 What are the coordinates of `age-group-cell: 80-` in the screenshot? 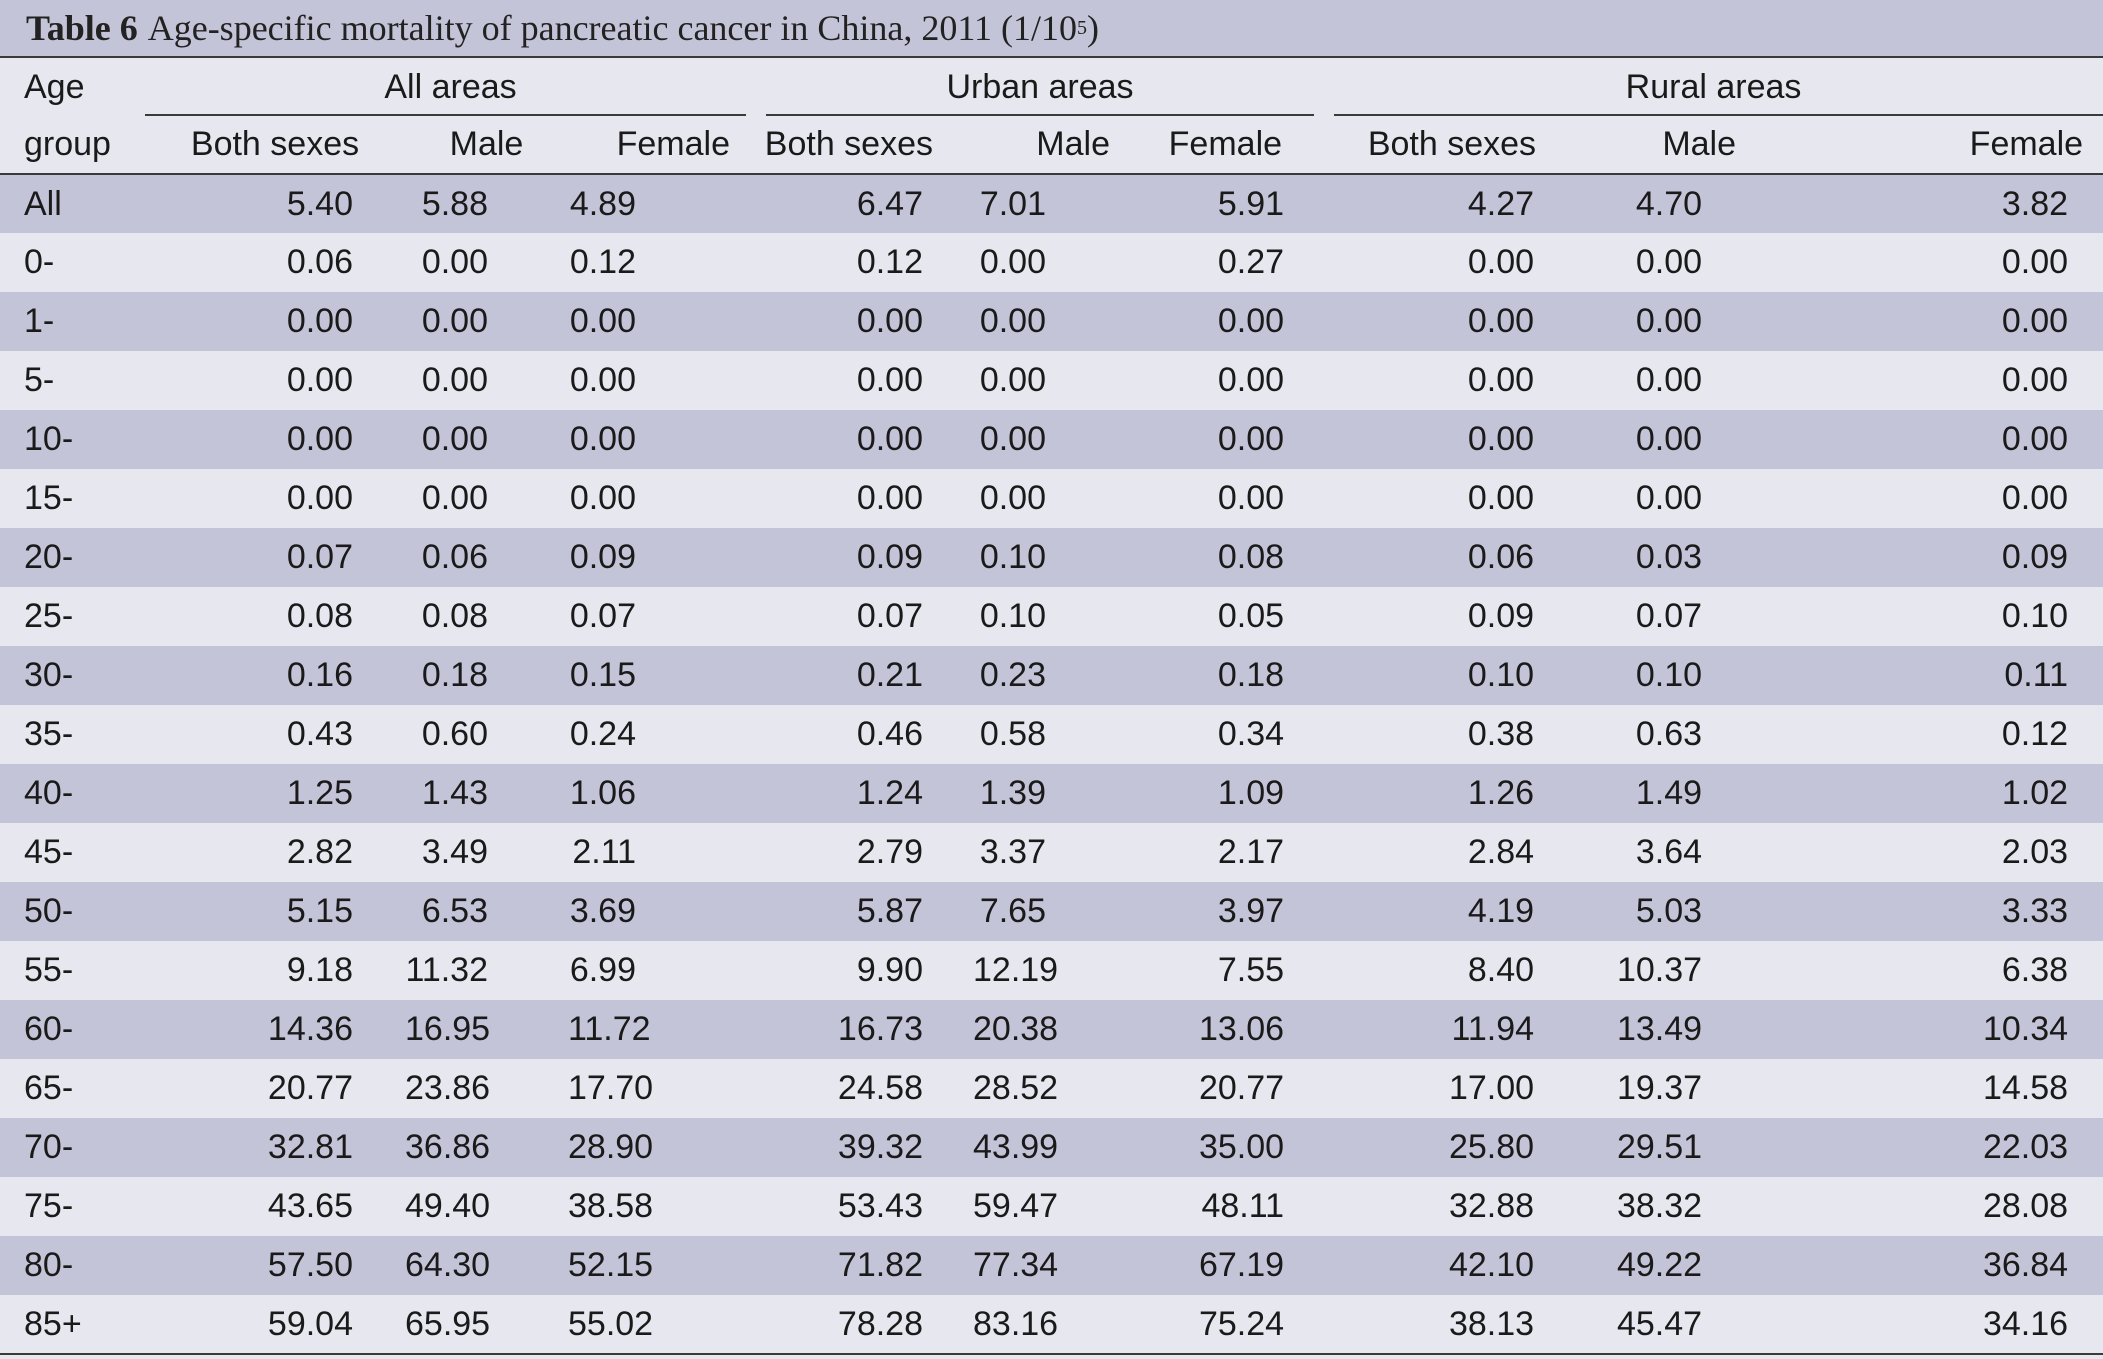 It's located at (72, 1265).